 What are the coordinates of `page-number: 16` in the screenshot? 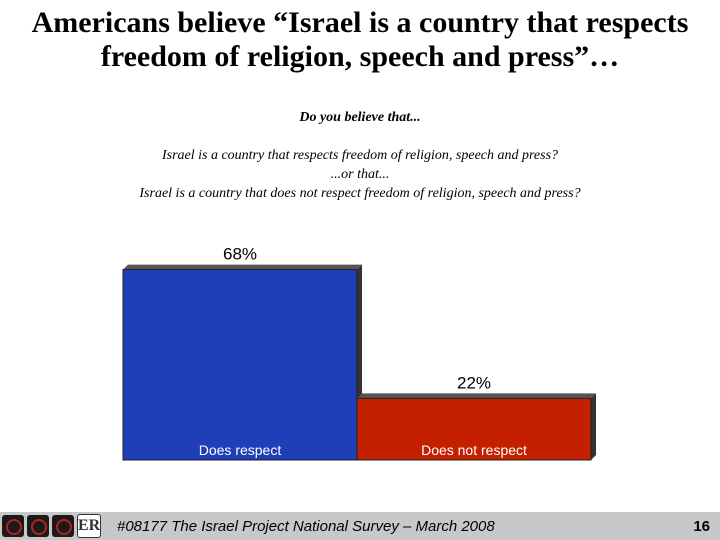 It's located at (701, 526).